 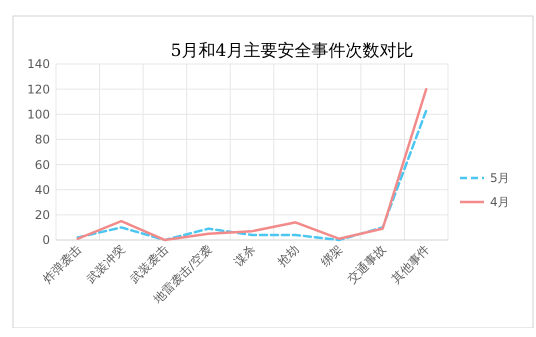 What do you see at coordinates (42, 189) in the screenshot?
I see `y-tick-label: 40` at bounding box center [42, 189].